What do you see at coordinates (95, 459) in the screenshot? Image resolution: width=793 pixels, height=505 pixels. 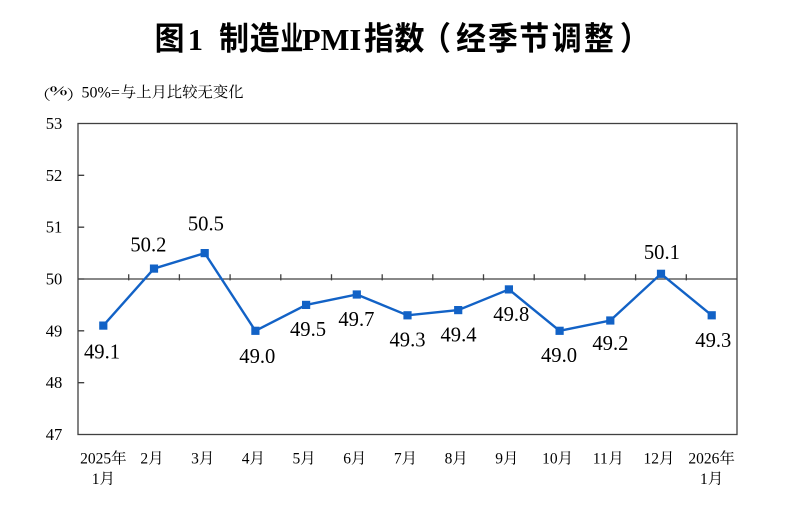 I see `svg-text: 2025` at bounding box center [95, 459].